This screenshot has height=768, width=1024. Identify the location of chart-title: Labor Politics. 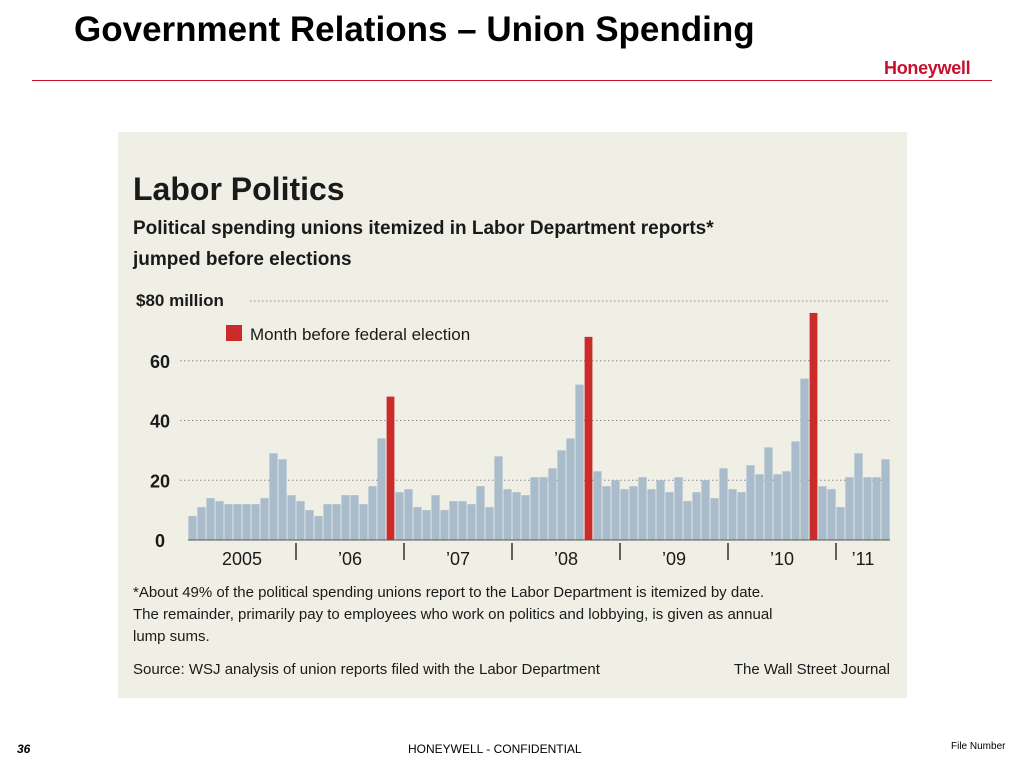
(239, 189).